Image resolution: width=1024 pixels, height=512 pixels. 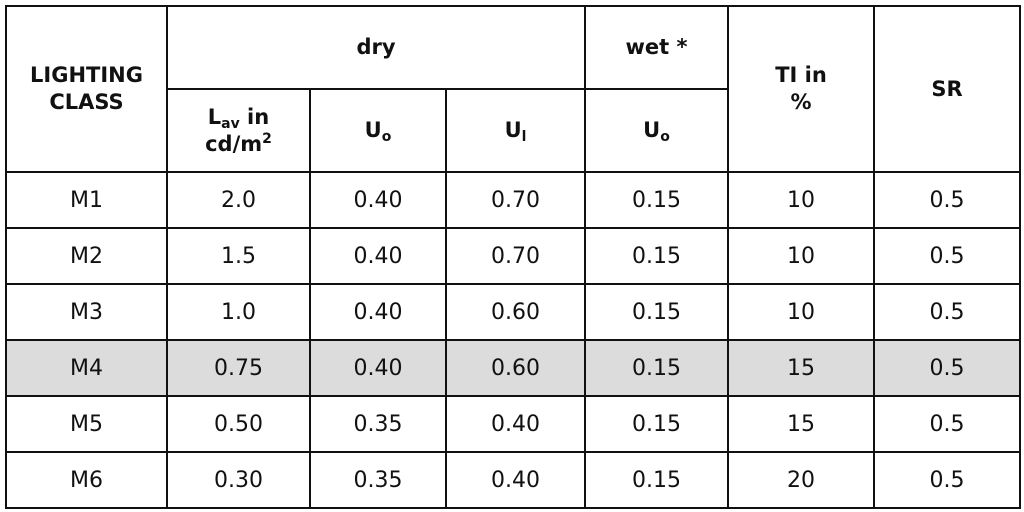 I want to click on cell-lav: 0.75, so click(x=238, y=368).